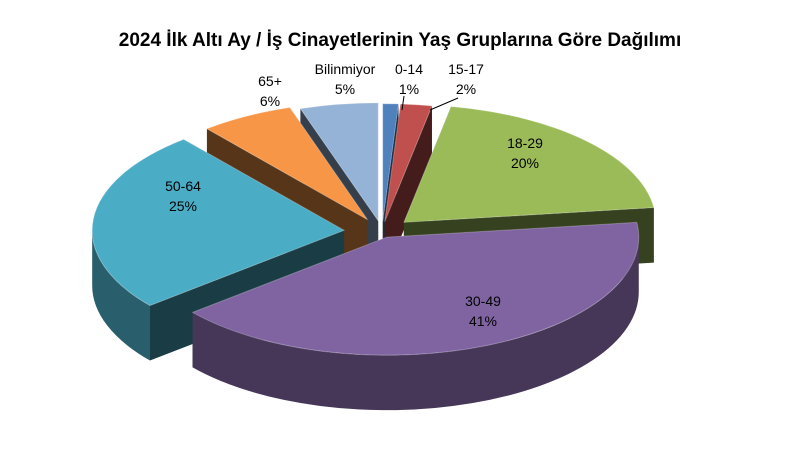 The height and width of the screenshot is (464, 800). What do you see at coordinates (183, 186) in the screenshot?
I see `slice-category-label: 50-64` at bounding box center [183, 186].